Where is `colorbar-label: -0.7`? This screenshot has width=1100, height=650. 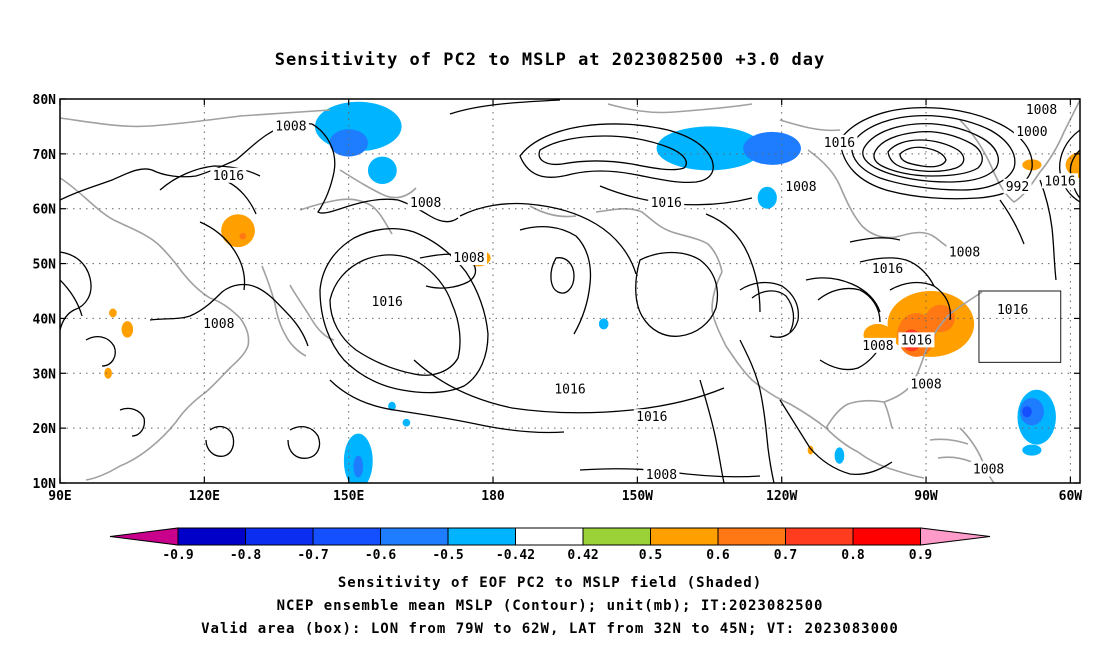 colorbar-label: -0.7 is located at coordinates (312, 555).